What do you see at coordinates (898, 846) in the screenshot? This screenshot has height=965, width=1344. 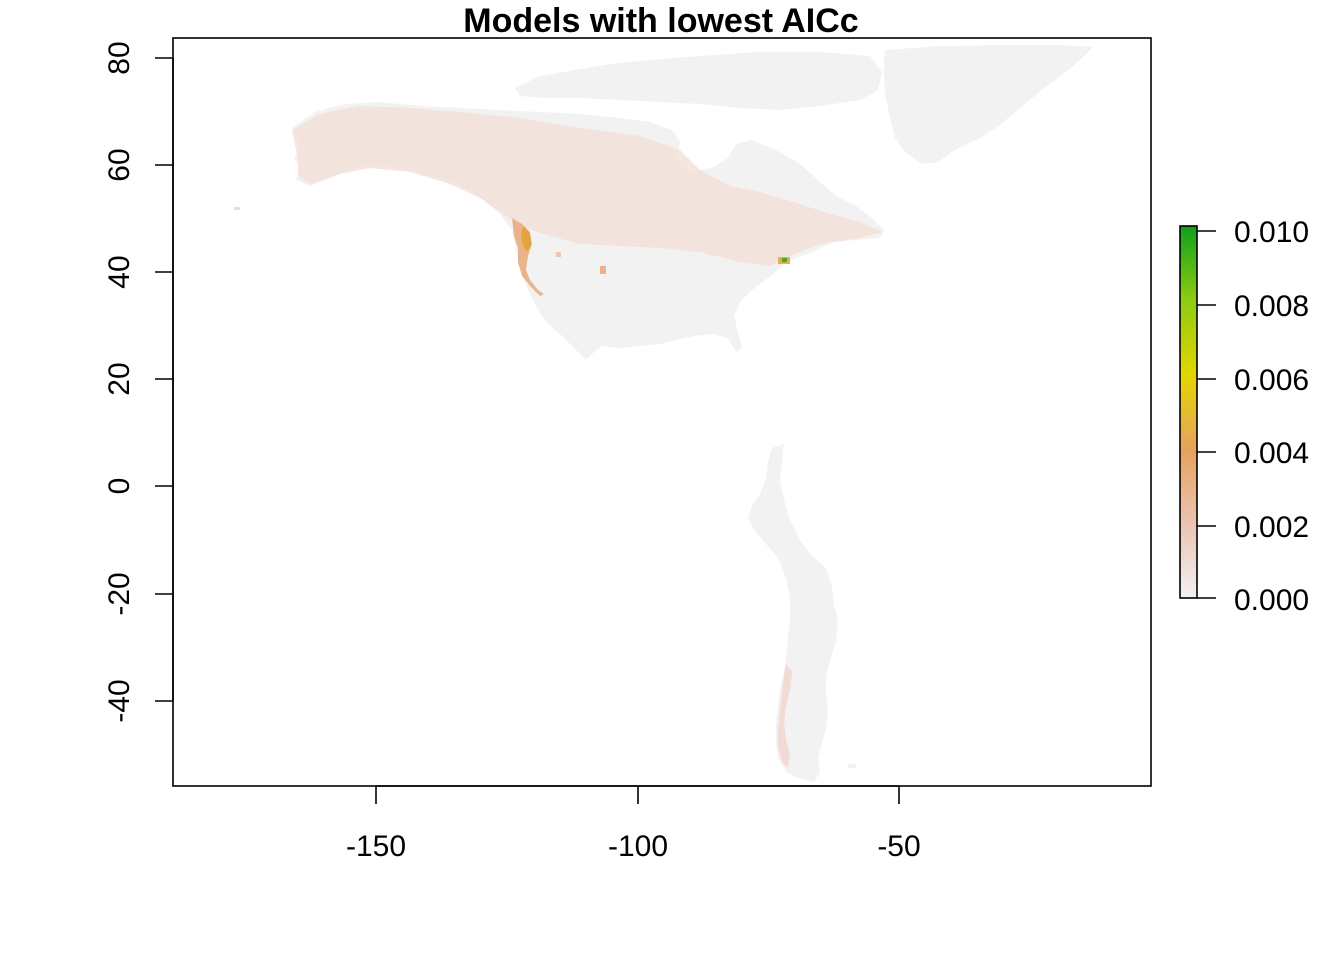 I see `x-tick-label: -50` at bounding box center [898, 846].